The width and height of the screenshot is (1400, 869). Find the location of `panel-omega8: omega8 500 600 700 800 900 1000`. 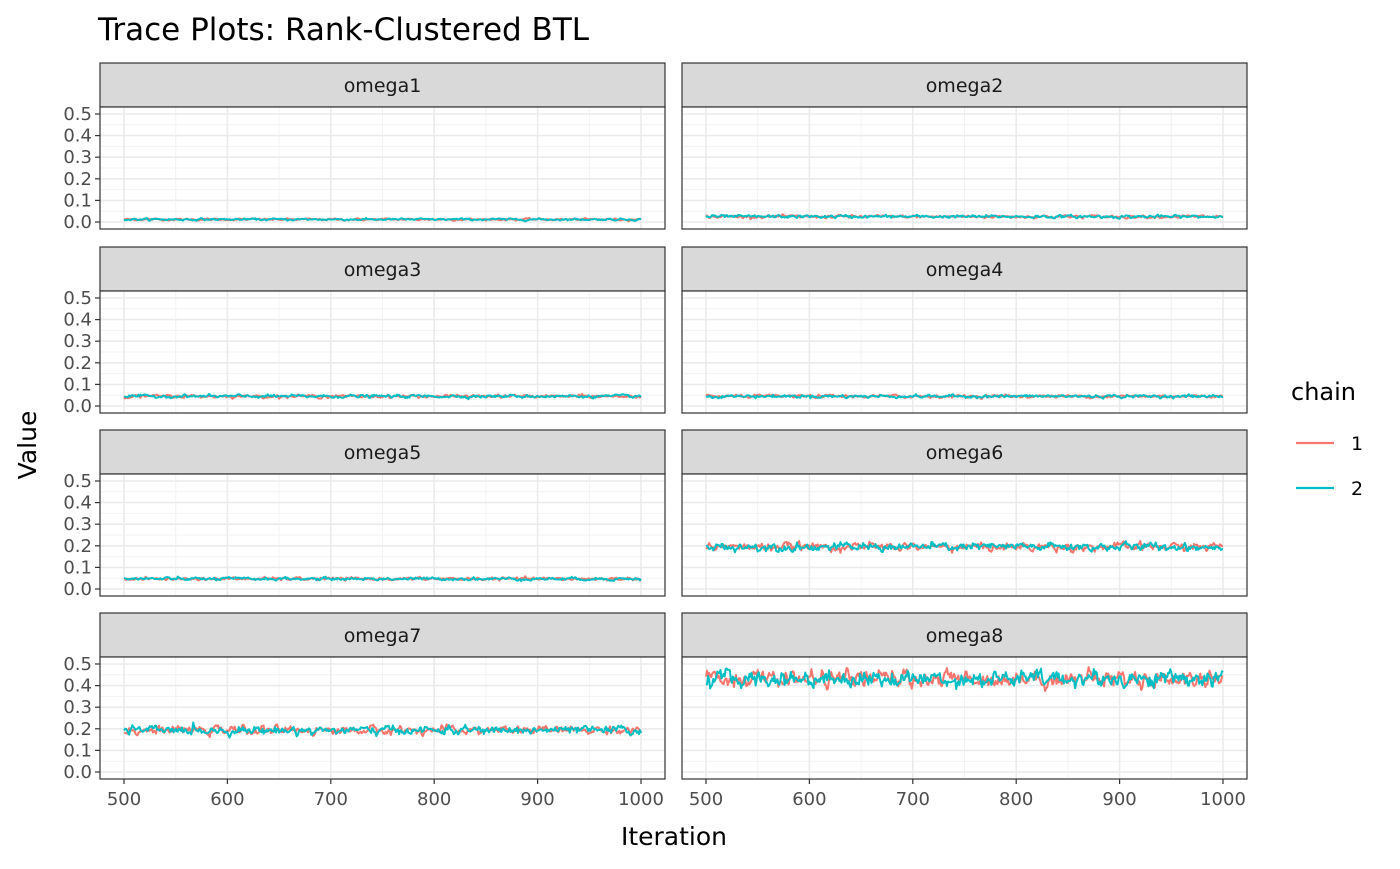

panel-omega8: omega8 500 600 700 800 900 1000 is located at coordinates (964, 711).